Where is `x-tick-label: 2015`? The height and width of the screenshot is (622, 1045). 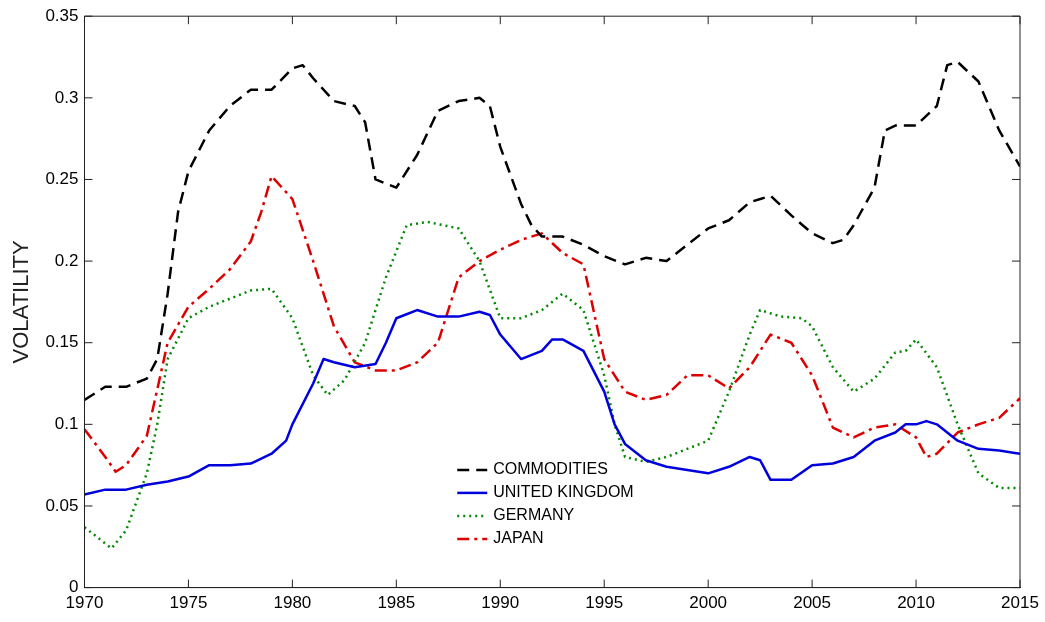 x-tick-label: 2015 is located at coordinates (1020, 603).